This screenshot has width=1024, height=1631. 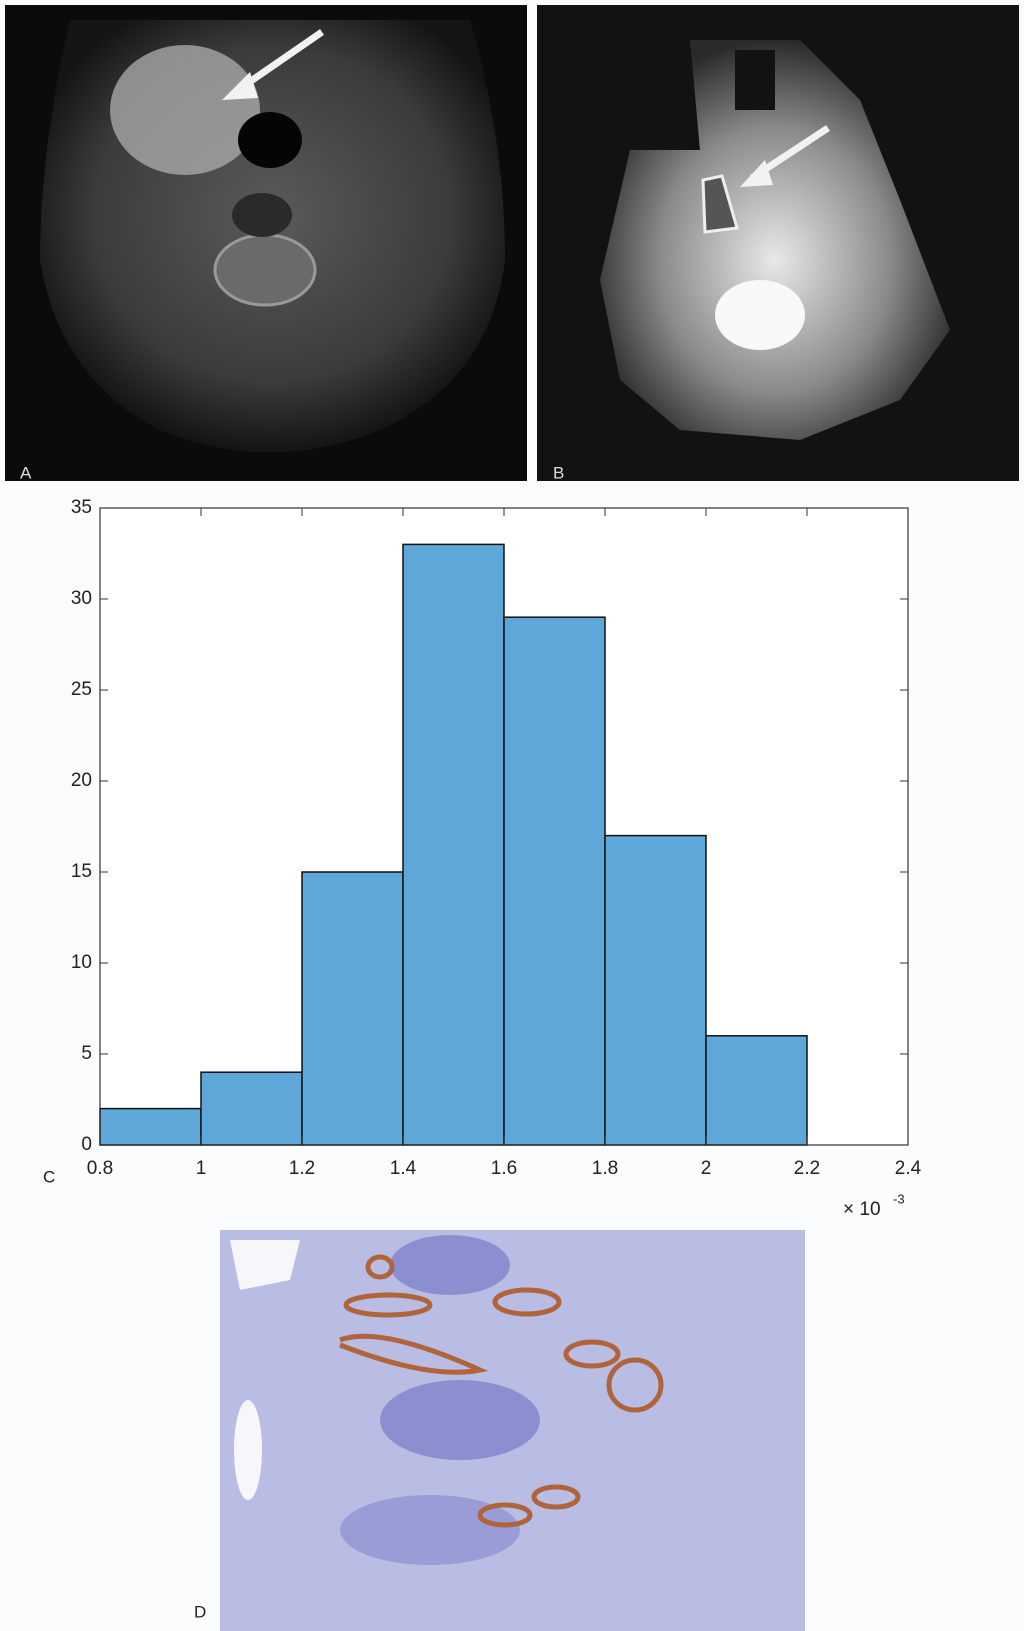 I want to click on panel-label: D, so click(x=200, y=1611).